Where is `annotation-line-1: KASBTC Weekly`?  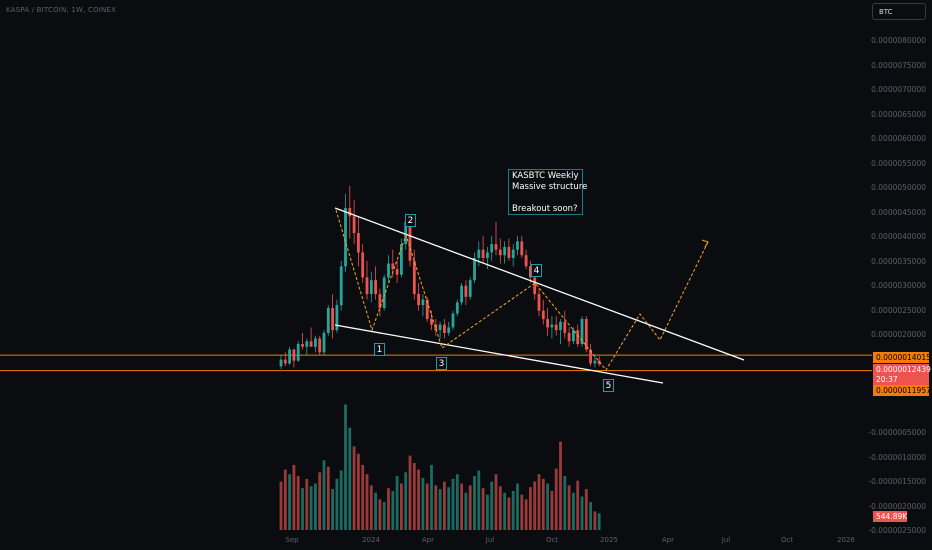 annotation-line-1: KASBTC Weekly is located at coordinates (545, 176).